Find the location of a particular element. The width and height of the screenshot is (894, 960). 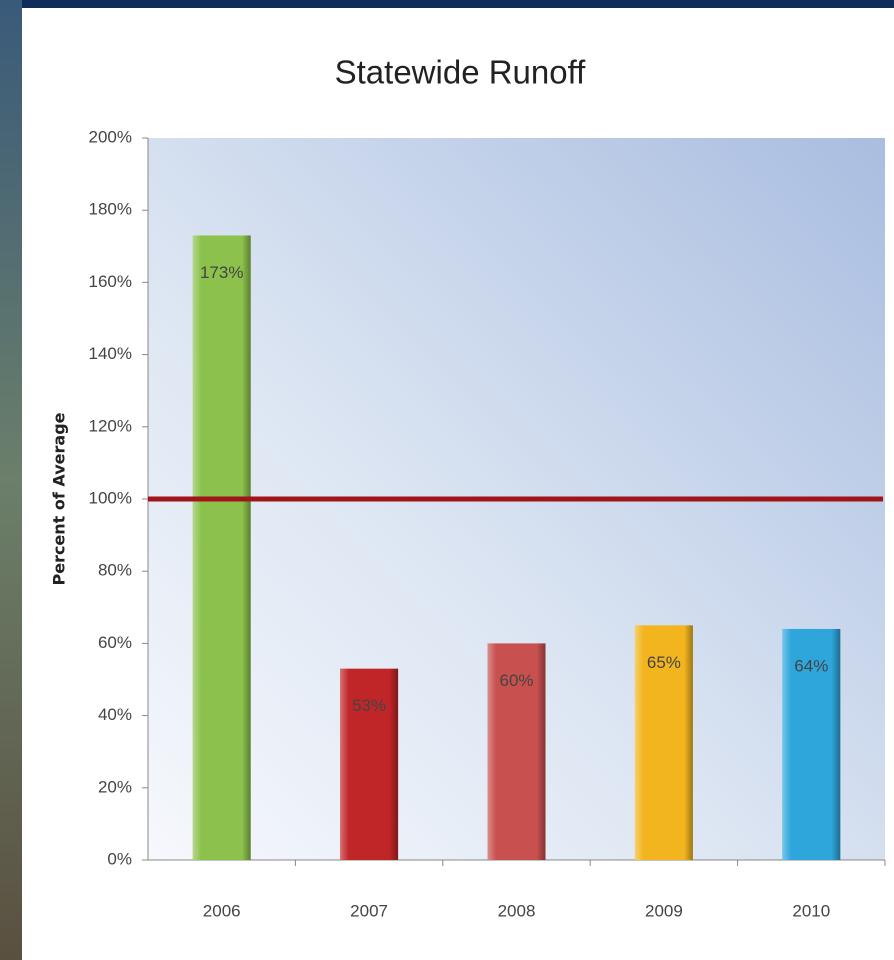

y-tick-label: 160% is located at coordinates (110, 281).